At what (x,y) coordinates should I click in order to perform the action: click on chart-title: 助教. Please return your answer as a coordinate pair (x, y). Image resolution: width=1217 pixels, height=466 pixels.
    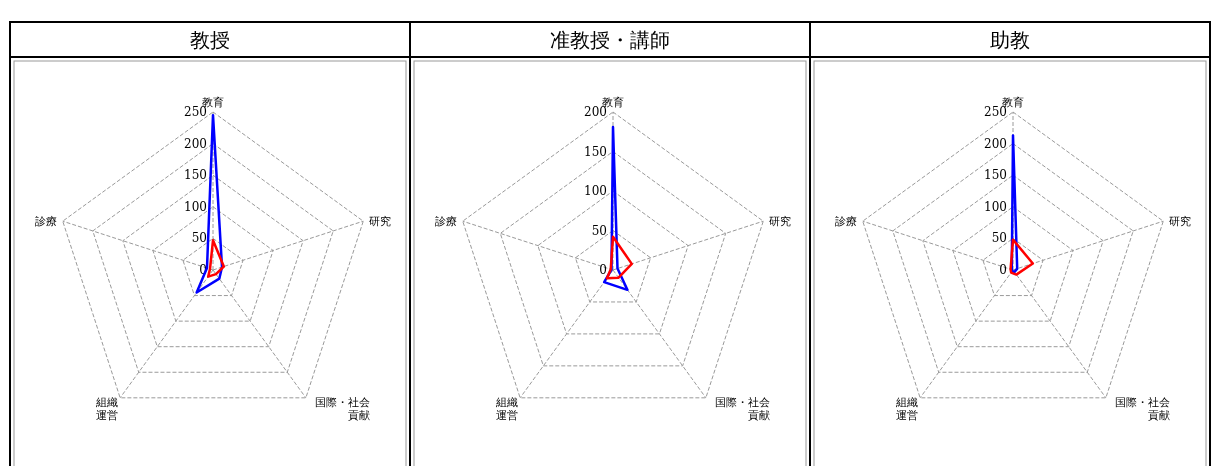
    Looking at the image, I should click on (1010, 40).